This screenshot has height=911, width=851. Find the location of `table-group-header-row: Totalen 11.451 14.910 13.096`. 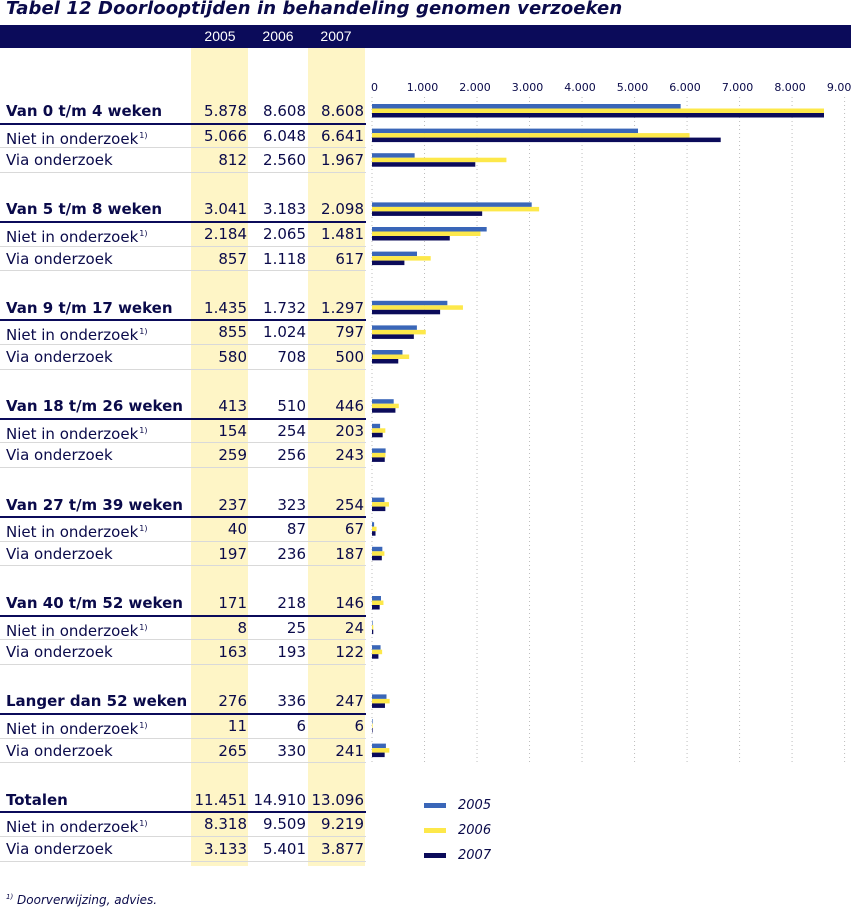

table-group-header-row: Totalen 11.451 14.910 13.096 is located at coordinates (183, 800).